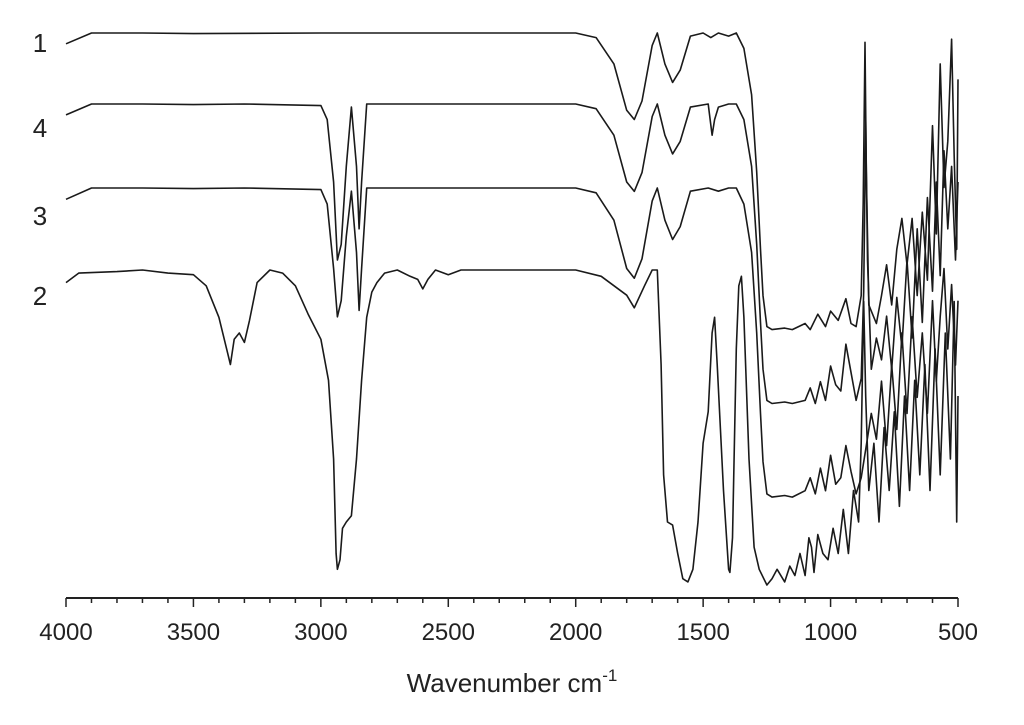 Image resolution: width=1024 pixels, height=725 pixels. What do you see at coordinates (65, 632) in the screenshot?
I see `x-tick-label: 4000` at bounding box center [65, 632].